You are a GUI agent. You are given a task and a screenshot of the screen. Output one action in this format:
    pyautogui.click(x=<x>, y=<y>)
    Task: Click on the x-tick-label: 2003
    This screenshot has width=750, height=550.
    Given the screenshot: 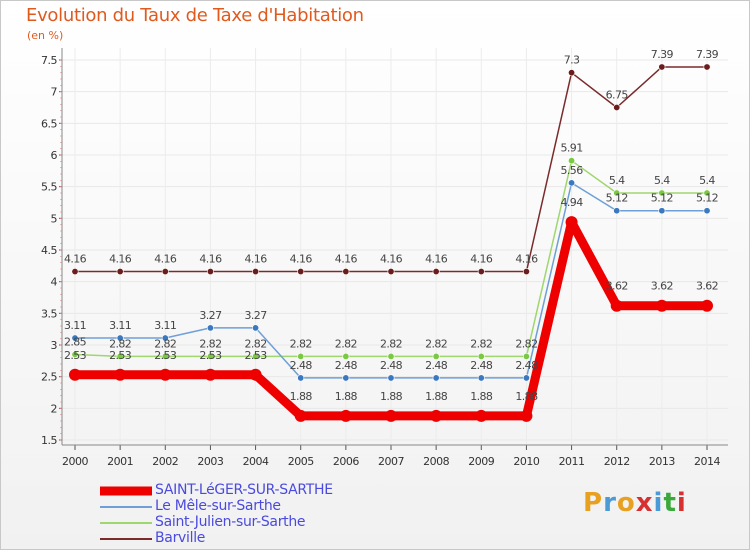 What is the action you would take?
    pyautogui.click(x=210, y=461)
    